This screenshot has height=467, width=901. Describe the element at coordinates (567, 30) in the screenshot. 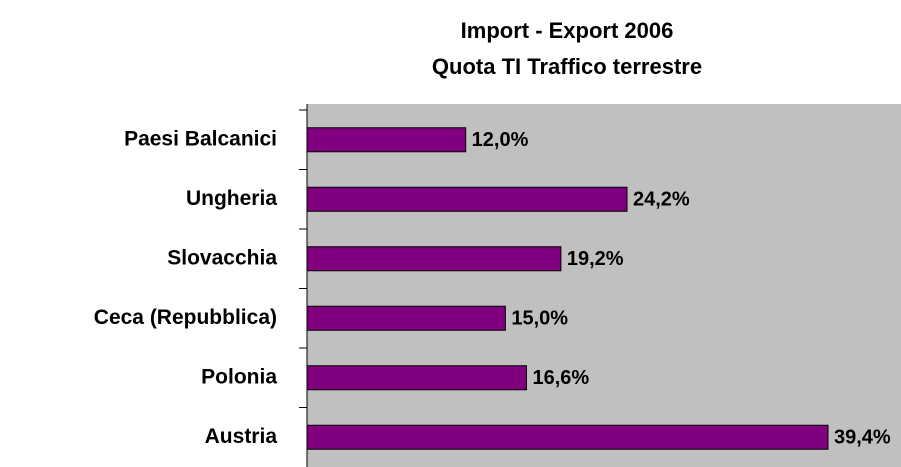

I see `chart-title: Import - Export 2006` at that location.